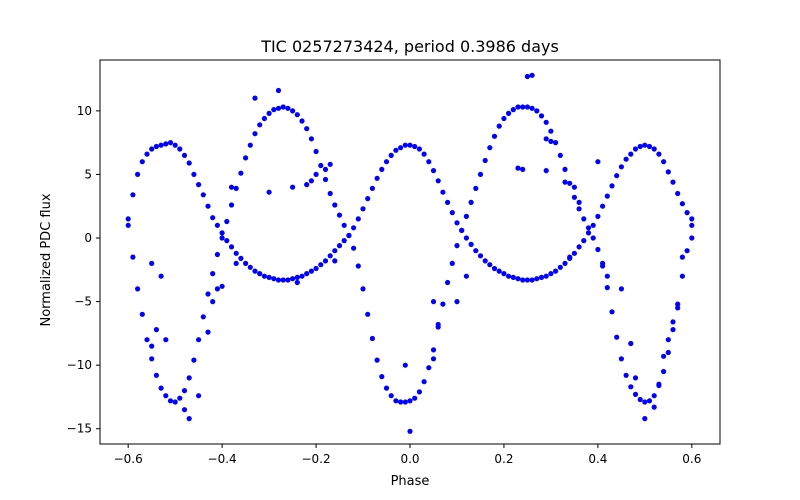 The width and height of the screenshot is (800, 500). What do you see at coordinates (409, 46) in the screenshot?
I see `chart-title: TIC 0257273424, period 0.3986 days` at bounding box center [409, 46].